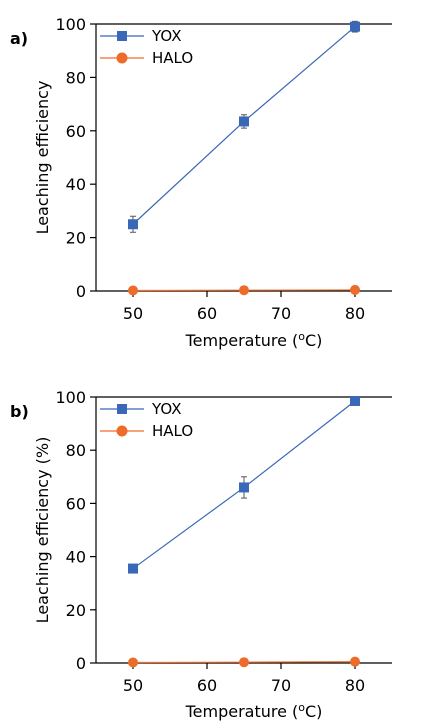 The height and width of the screenshot is (721, 425). What do you see at coordinates (42, 158) in the screenshot?
I see `y-axis-title: Leaching efficiency` at bounding box center [42, 158].